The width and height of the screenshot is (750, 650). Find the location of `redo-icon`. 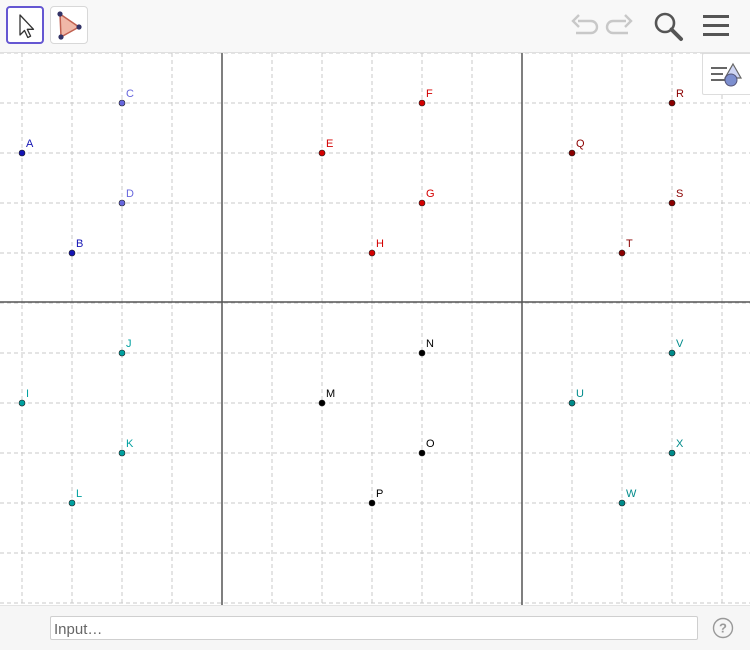

redo-icon is located at coordinates (619, 24).